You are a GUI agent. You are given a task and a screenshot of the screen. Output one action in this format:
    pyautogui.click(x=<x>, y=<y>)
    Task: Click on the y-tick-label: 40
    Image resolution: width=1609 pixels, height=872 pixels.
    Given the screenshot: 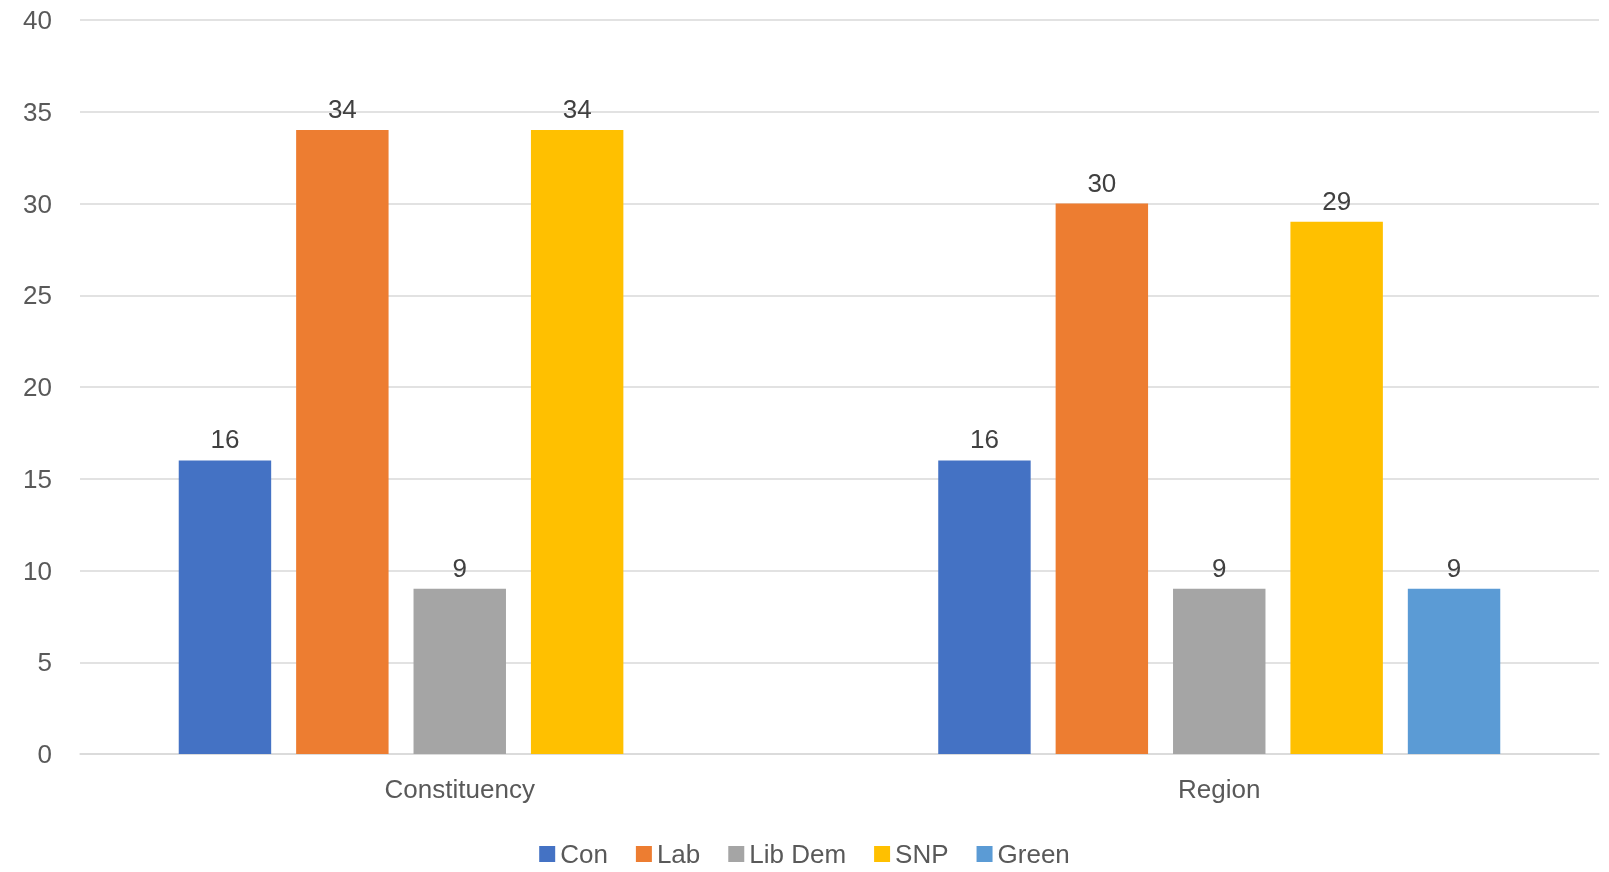 What is the action you would take?
    pyautogui.click(x=37, y=20)
    